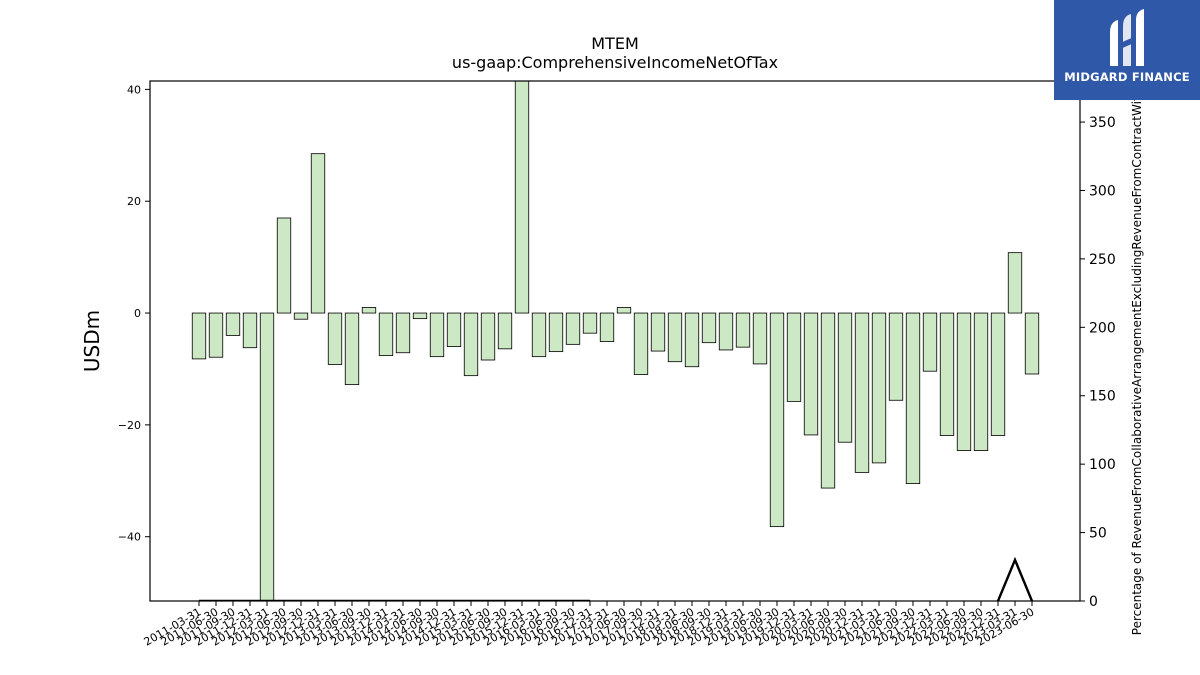 The height and width of the screenshot is (675, 1200). What do you see at coordinates (134, 201) in the screenshot?
I see `y-tick-label: 20` at bounding box center [134, 201].